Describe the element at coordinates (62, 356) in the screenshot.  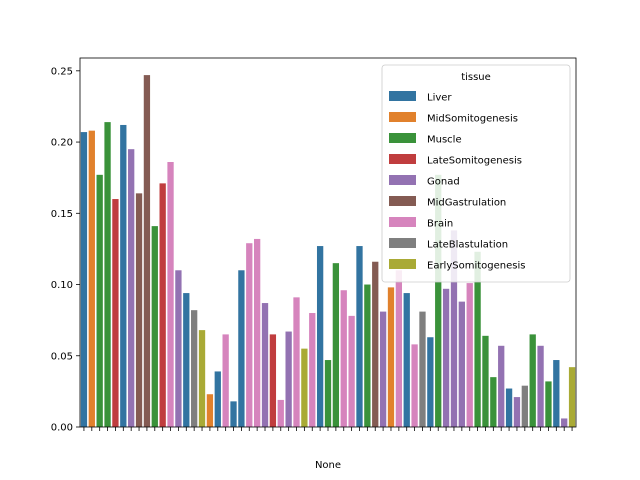
I see `y-tick-label: 0.05` at that location.